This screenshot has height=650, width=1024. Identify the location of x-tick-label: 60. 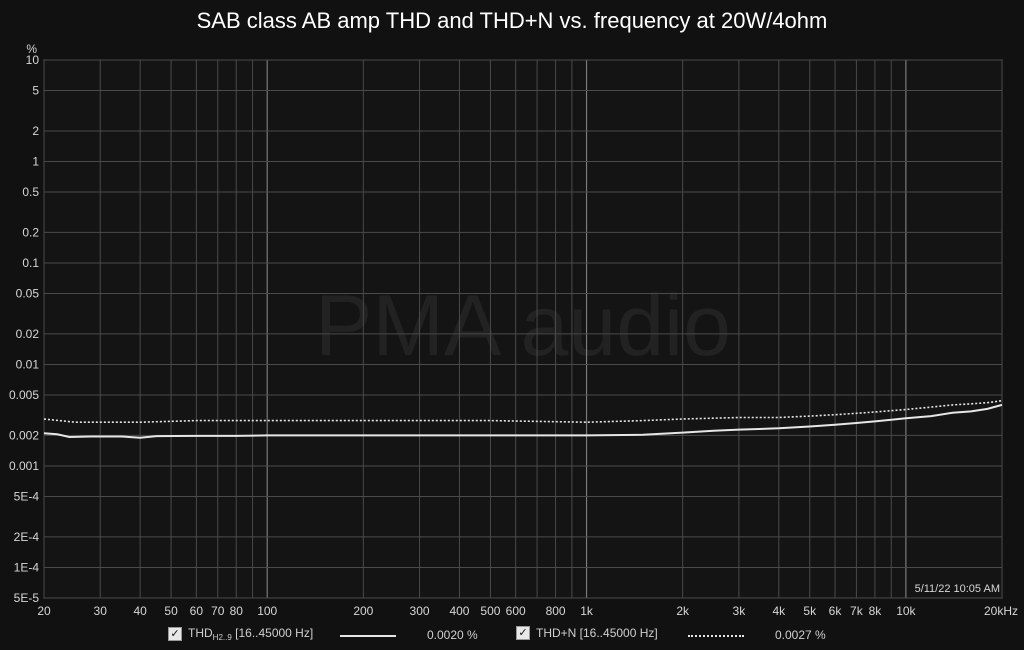
(197, 611).